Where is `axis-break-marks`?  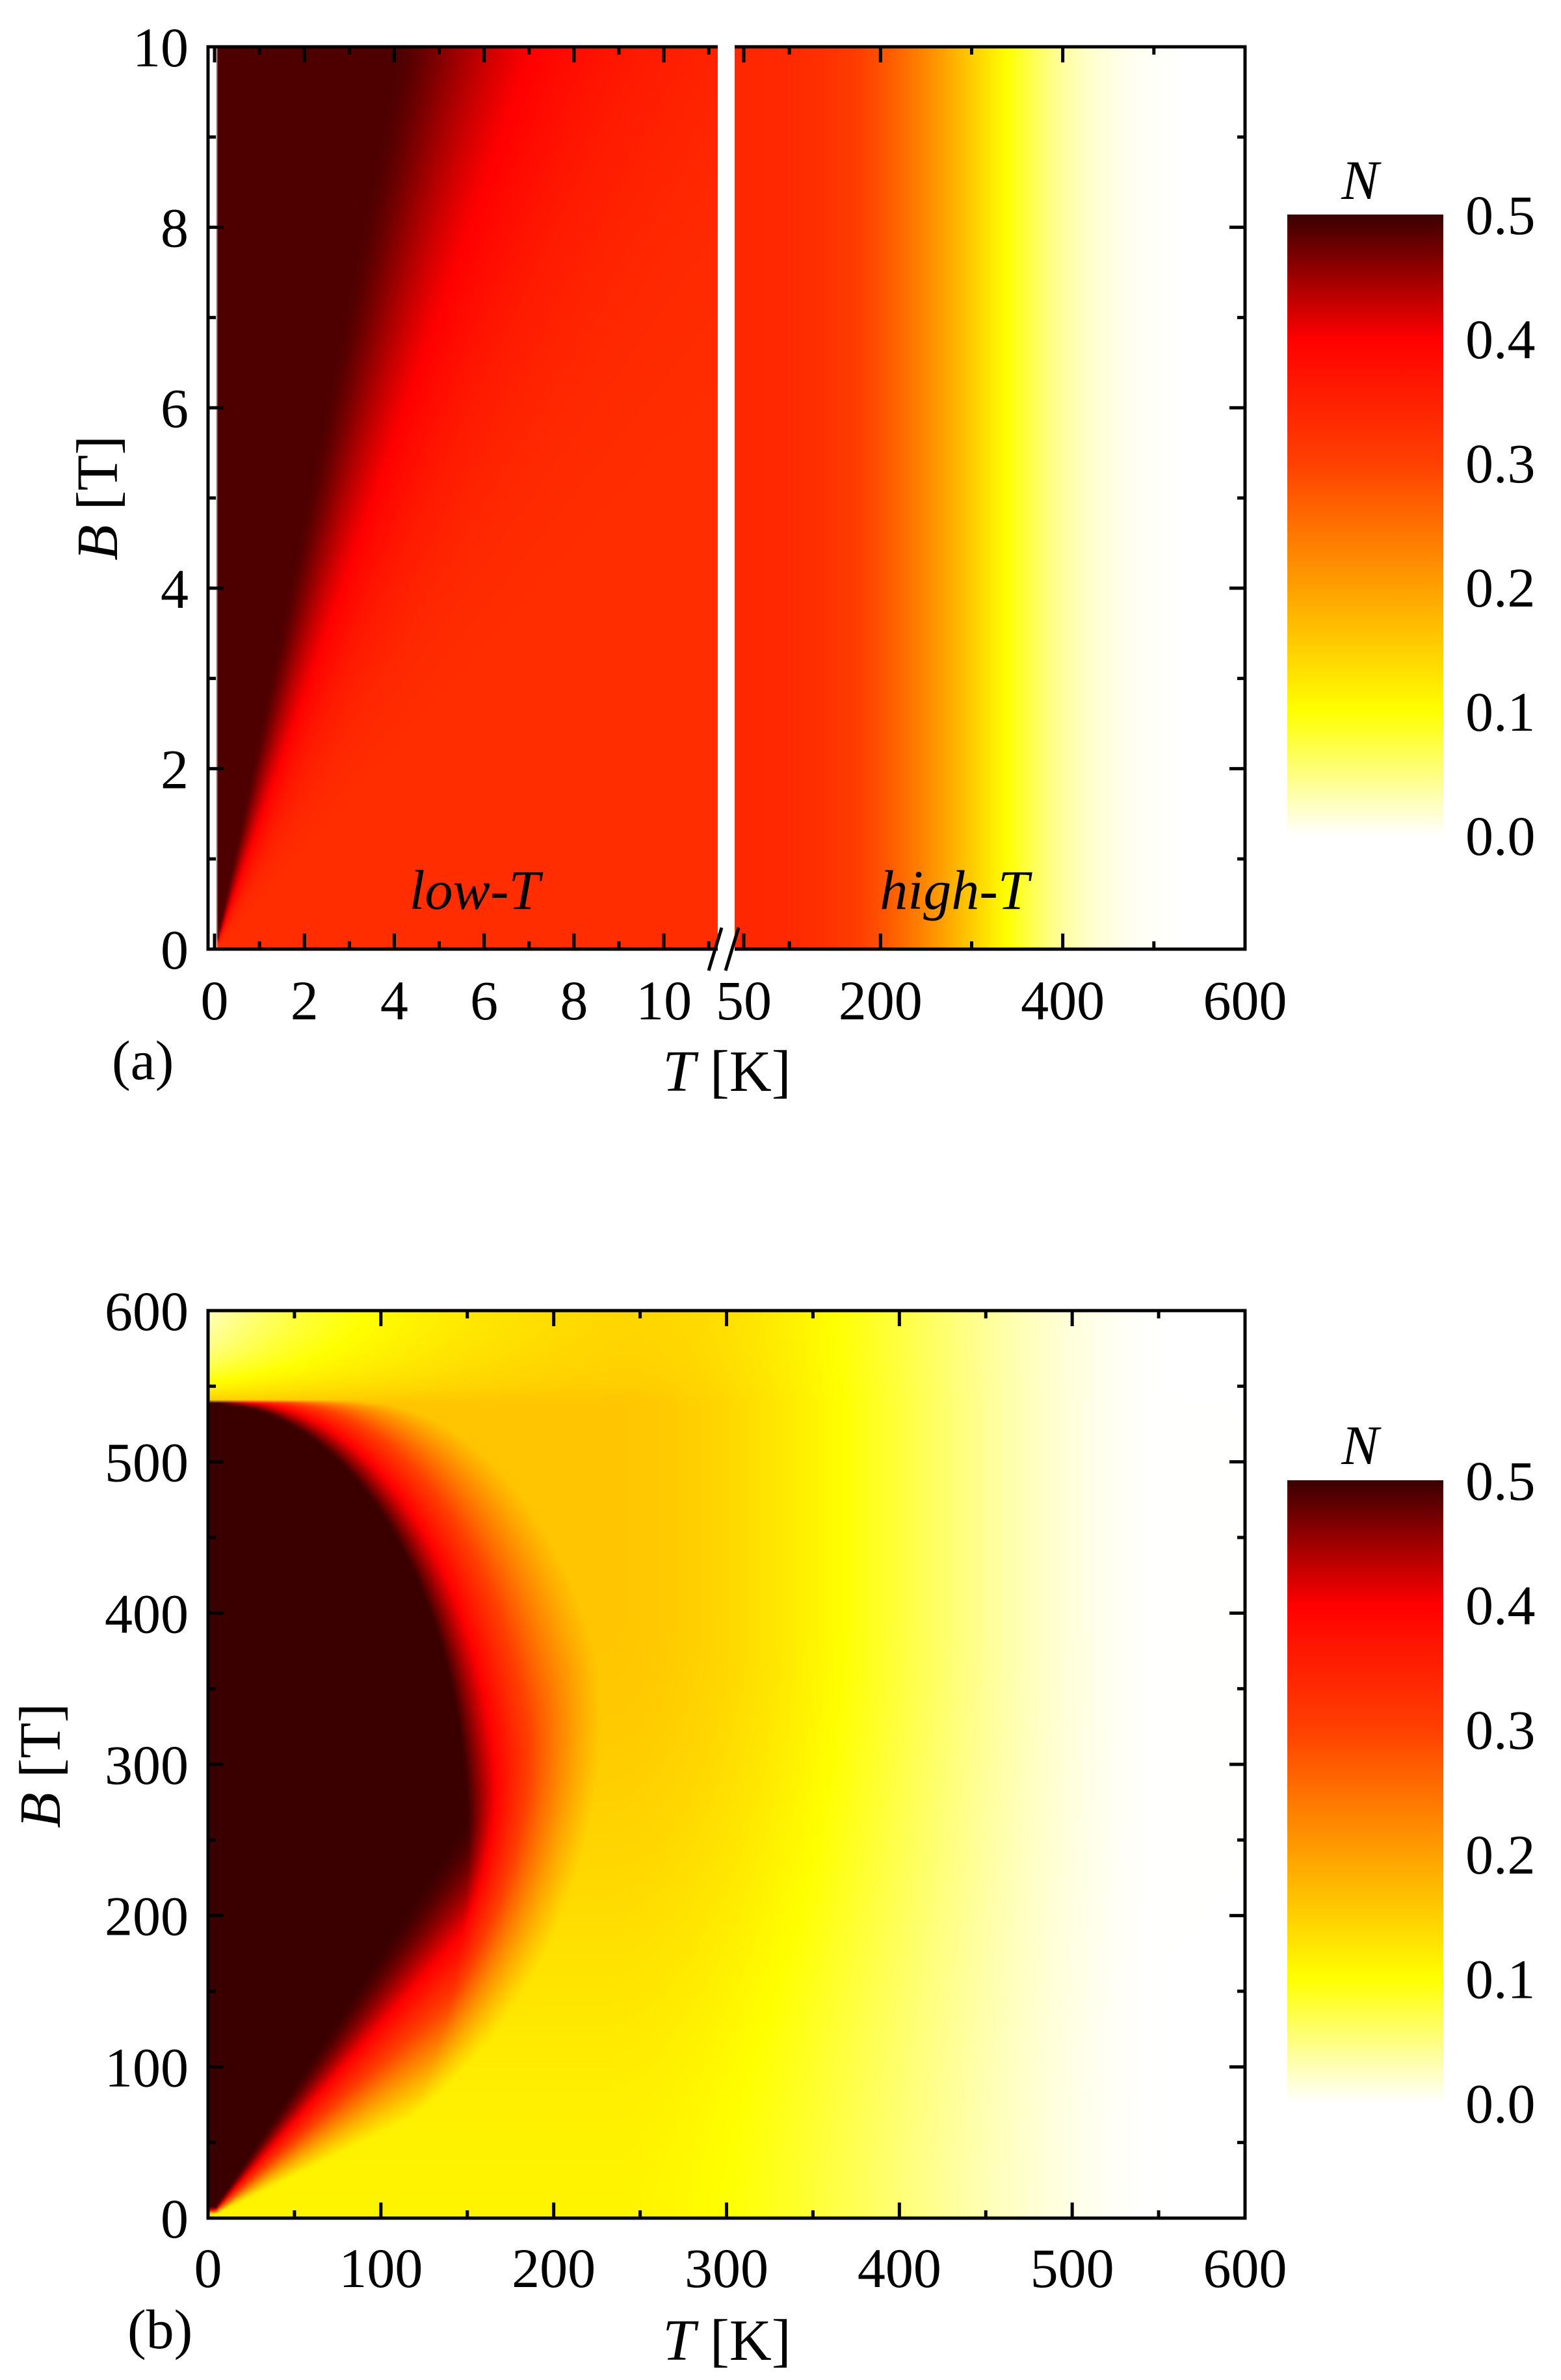
axis-break-marks is located at coordinates (724, 949).